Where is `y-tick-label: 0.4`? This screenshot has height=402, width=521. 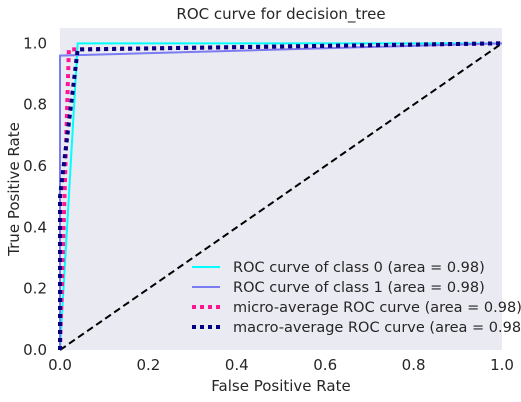
y-tick-label: 0.4 is located at coordinates (35, 227).